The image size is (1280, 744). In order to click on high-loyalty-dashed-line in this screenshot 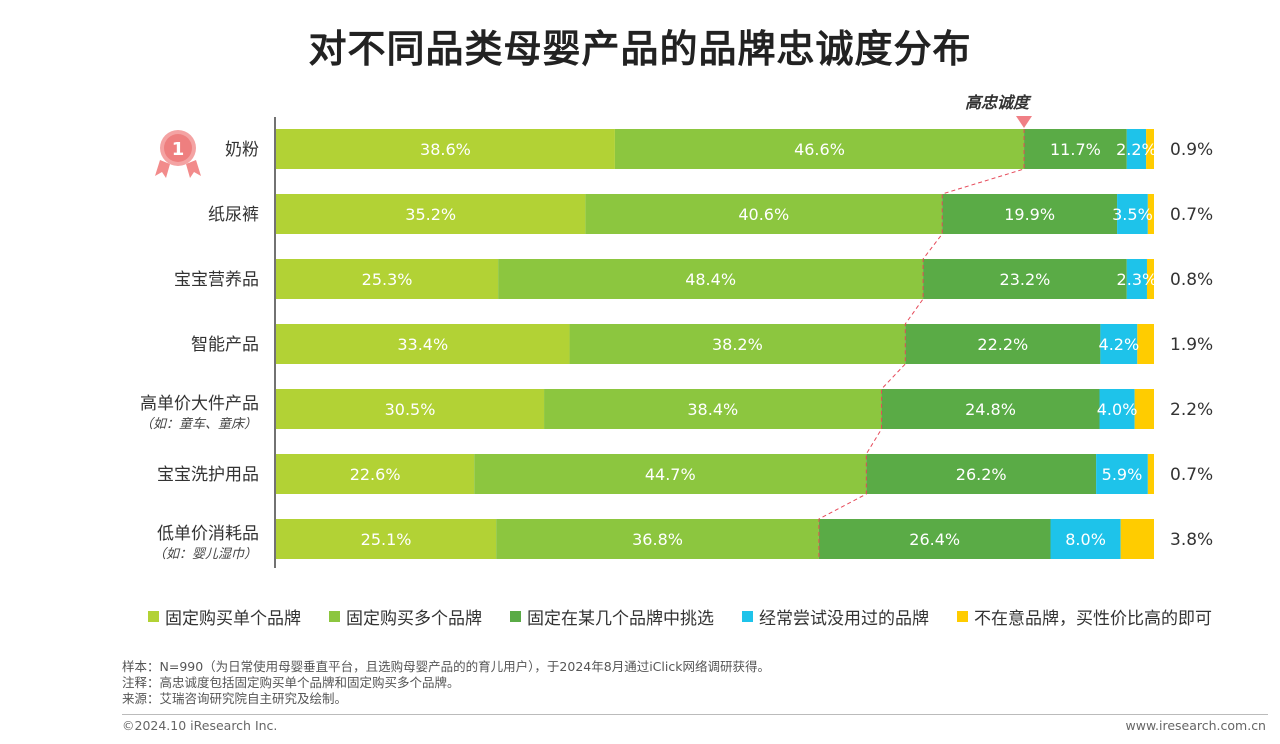, I will do `click(921, 344)`.